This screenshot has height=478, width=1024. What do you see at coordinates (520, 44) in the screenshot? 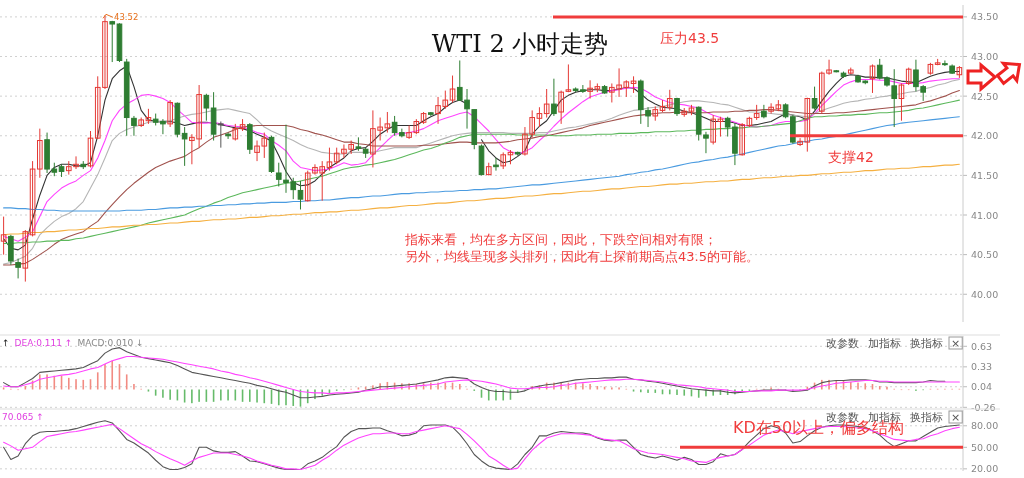
I see `text: WTI 2 小时走势` at bounding box center [520, 44].